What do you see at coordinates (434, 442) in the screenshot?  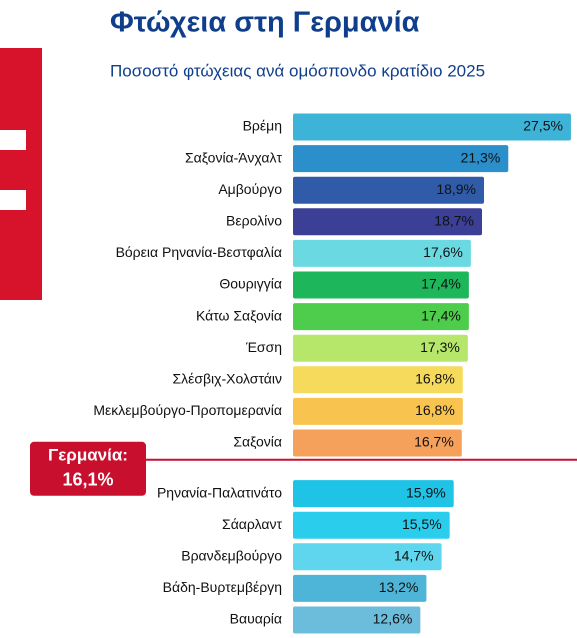 I see `value-label: 16,7%` at bounding box center [434, 442].